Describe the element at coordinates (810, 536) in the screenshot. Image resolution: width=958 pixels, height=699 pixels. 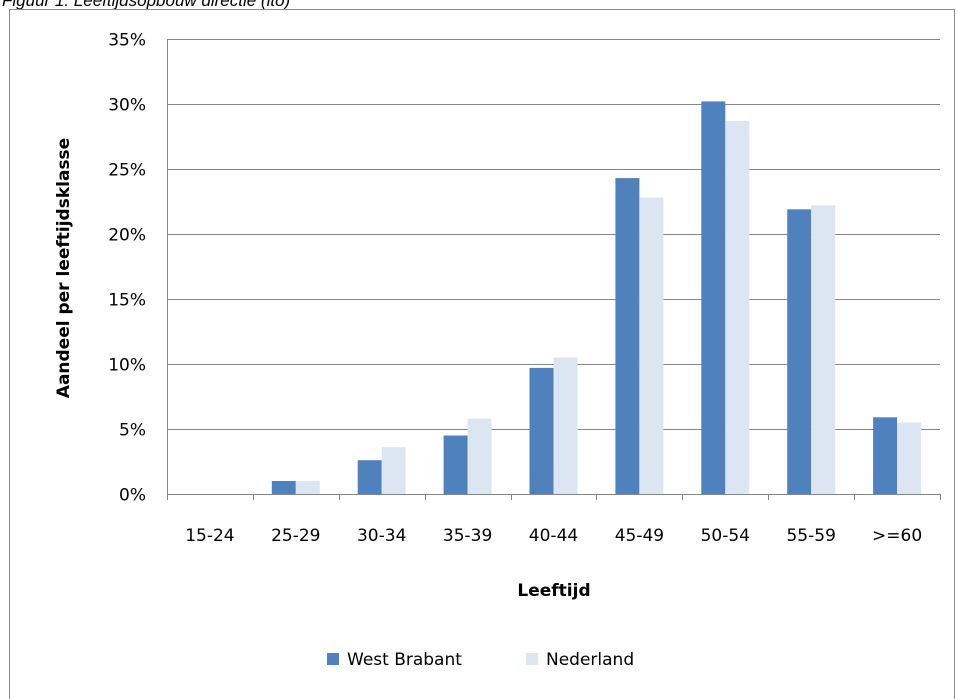
I see `x-tick-label: 55-59` at that location.